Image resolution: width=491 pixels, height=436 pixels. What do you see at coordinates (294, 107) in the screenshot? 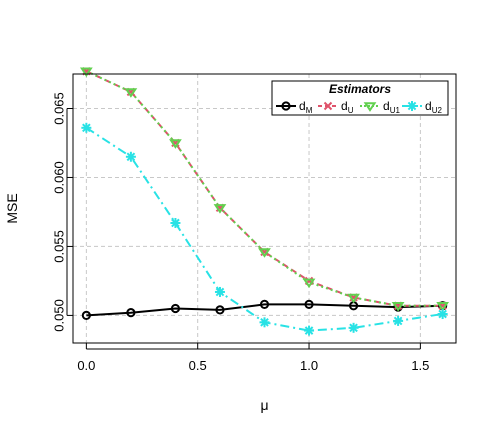
I see `legend-entry-dM: dM` at bounding box center [294, 107].